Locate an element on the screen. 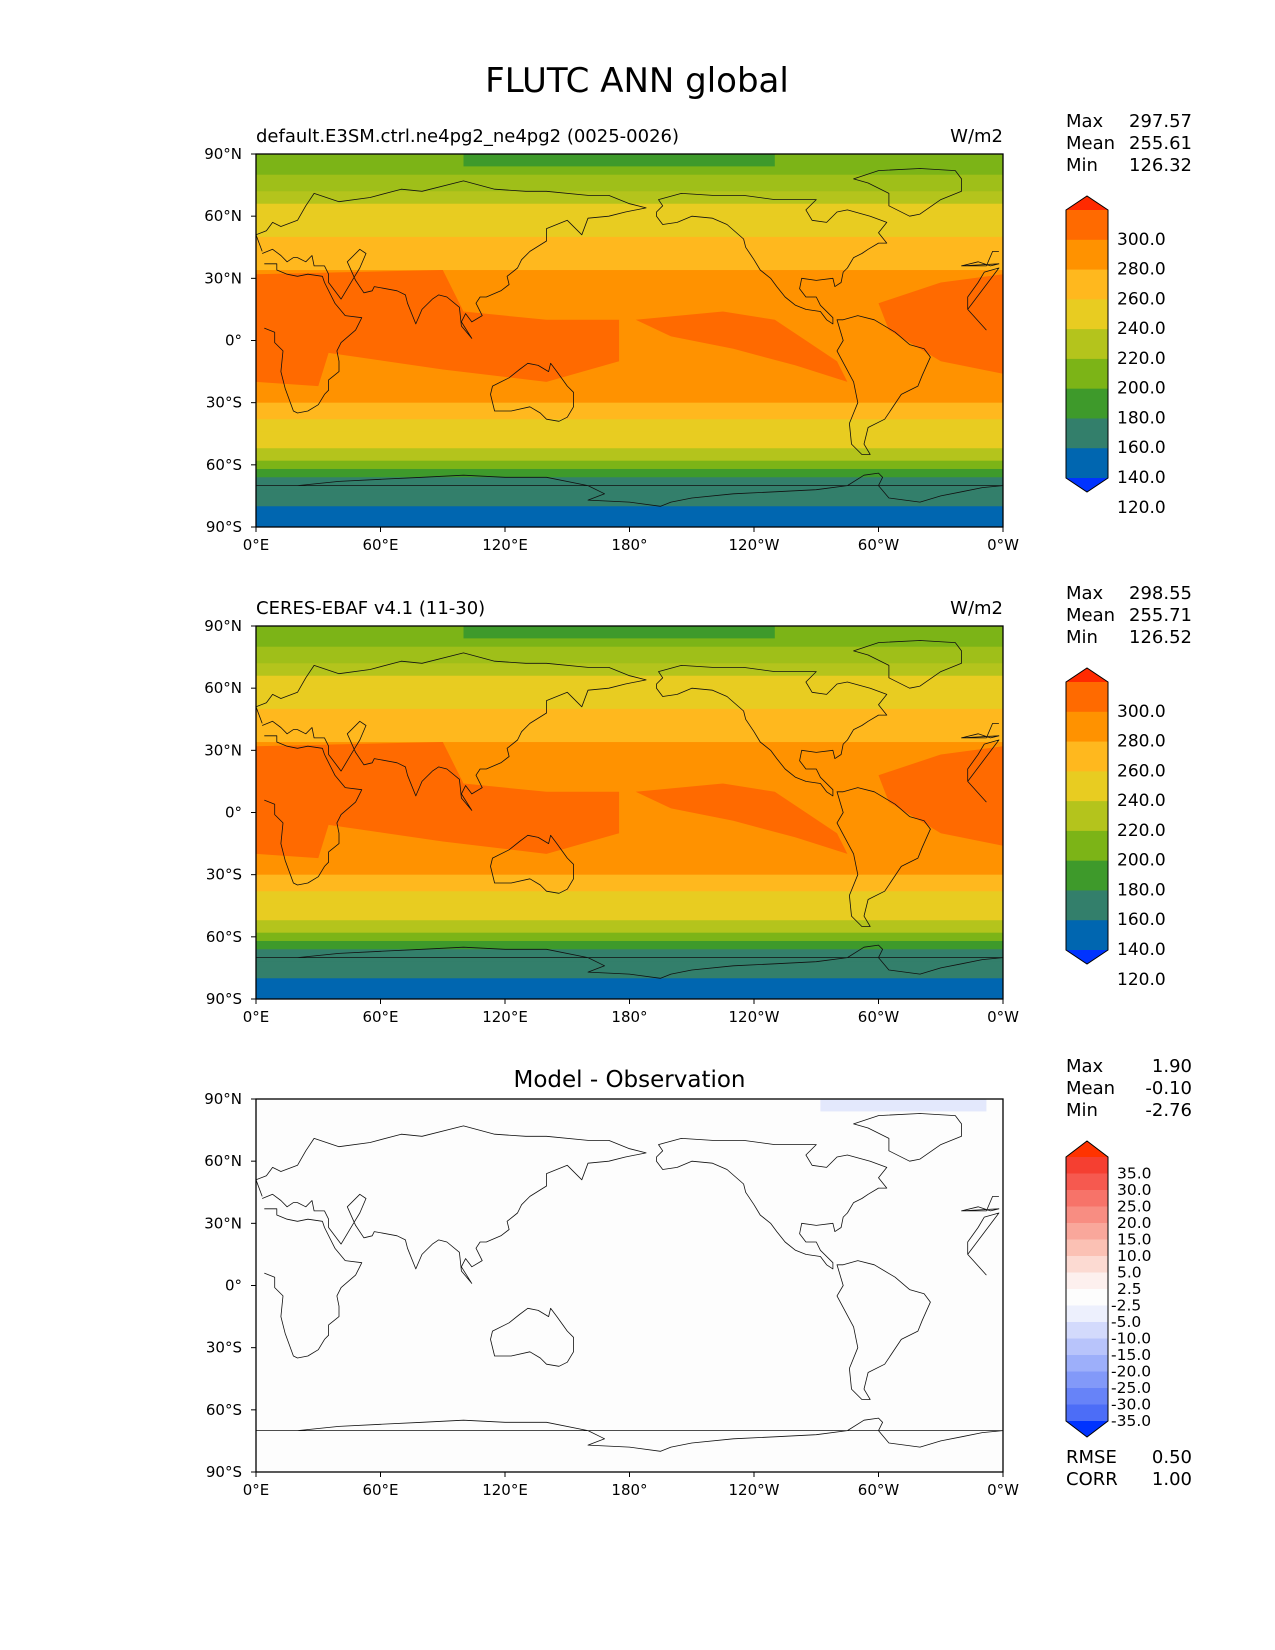 The width and height of the screenshot is (1275, 1650). antarctic-low-region is located at coordinates (443, 518).